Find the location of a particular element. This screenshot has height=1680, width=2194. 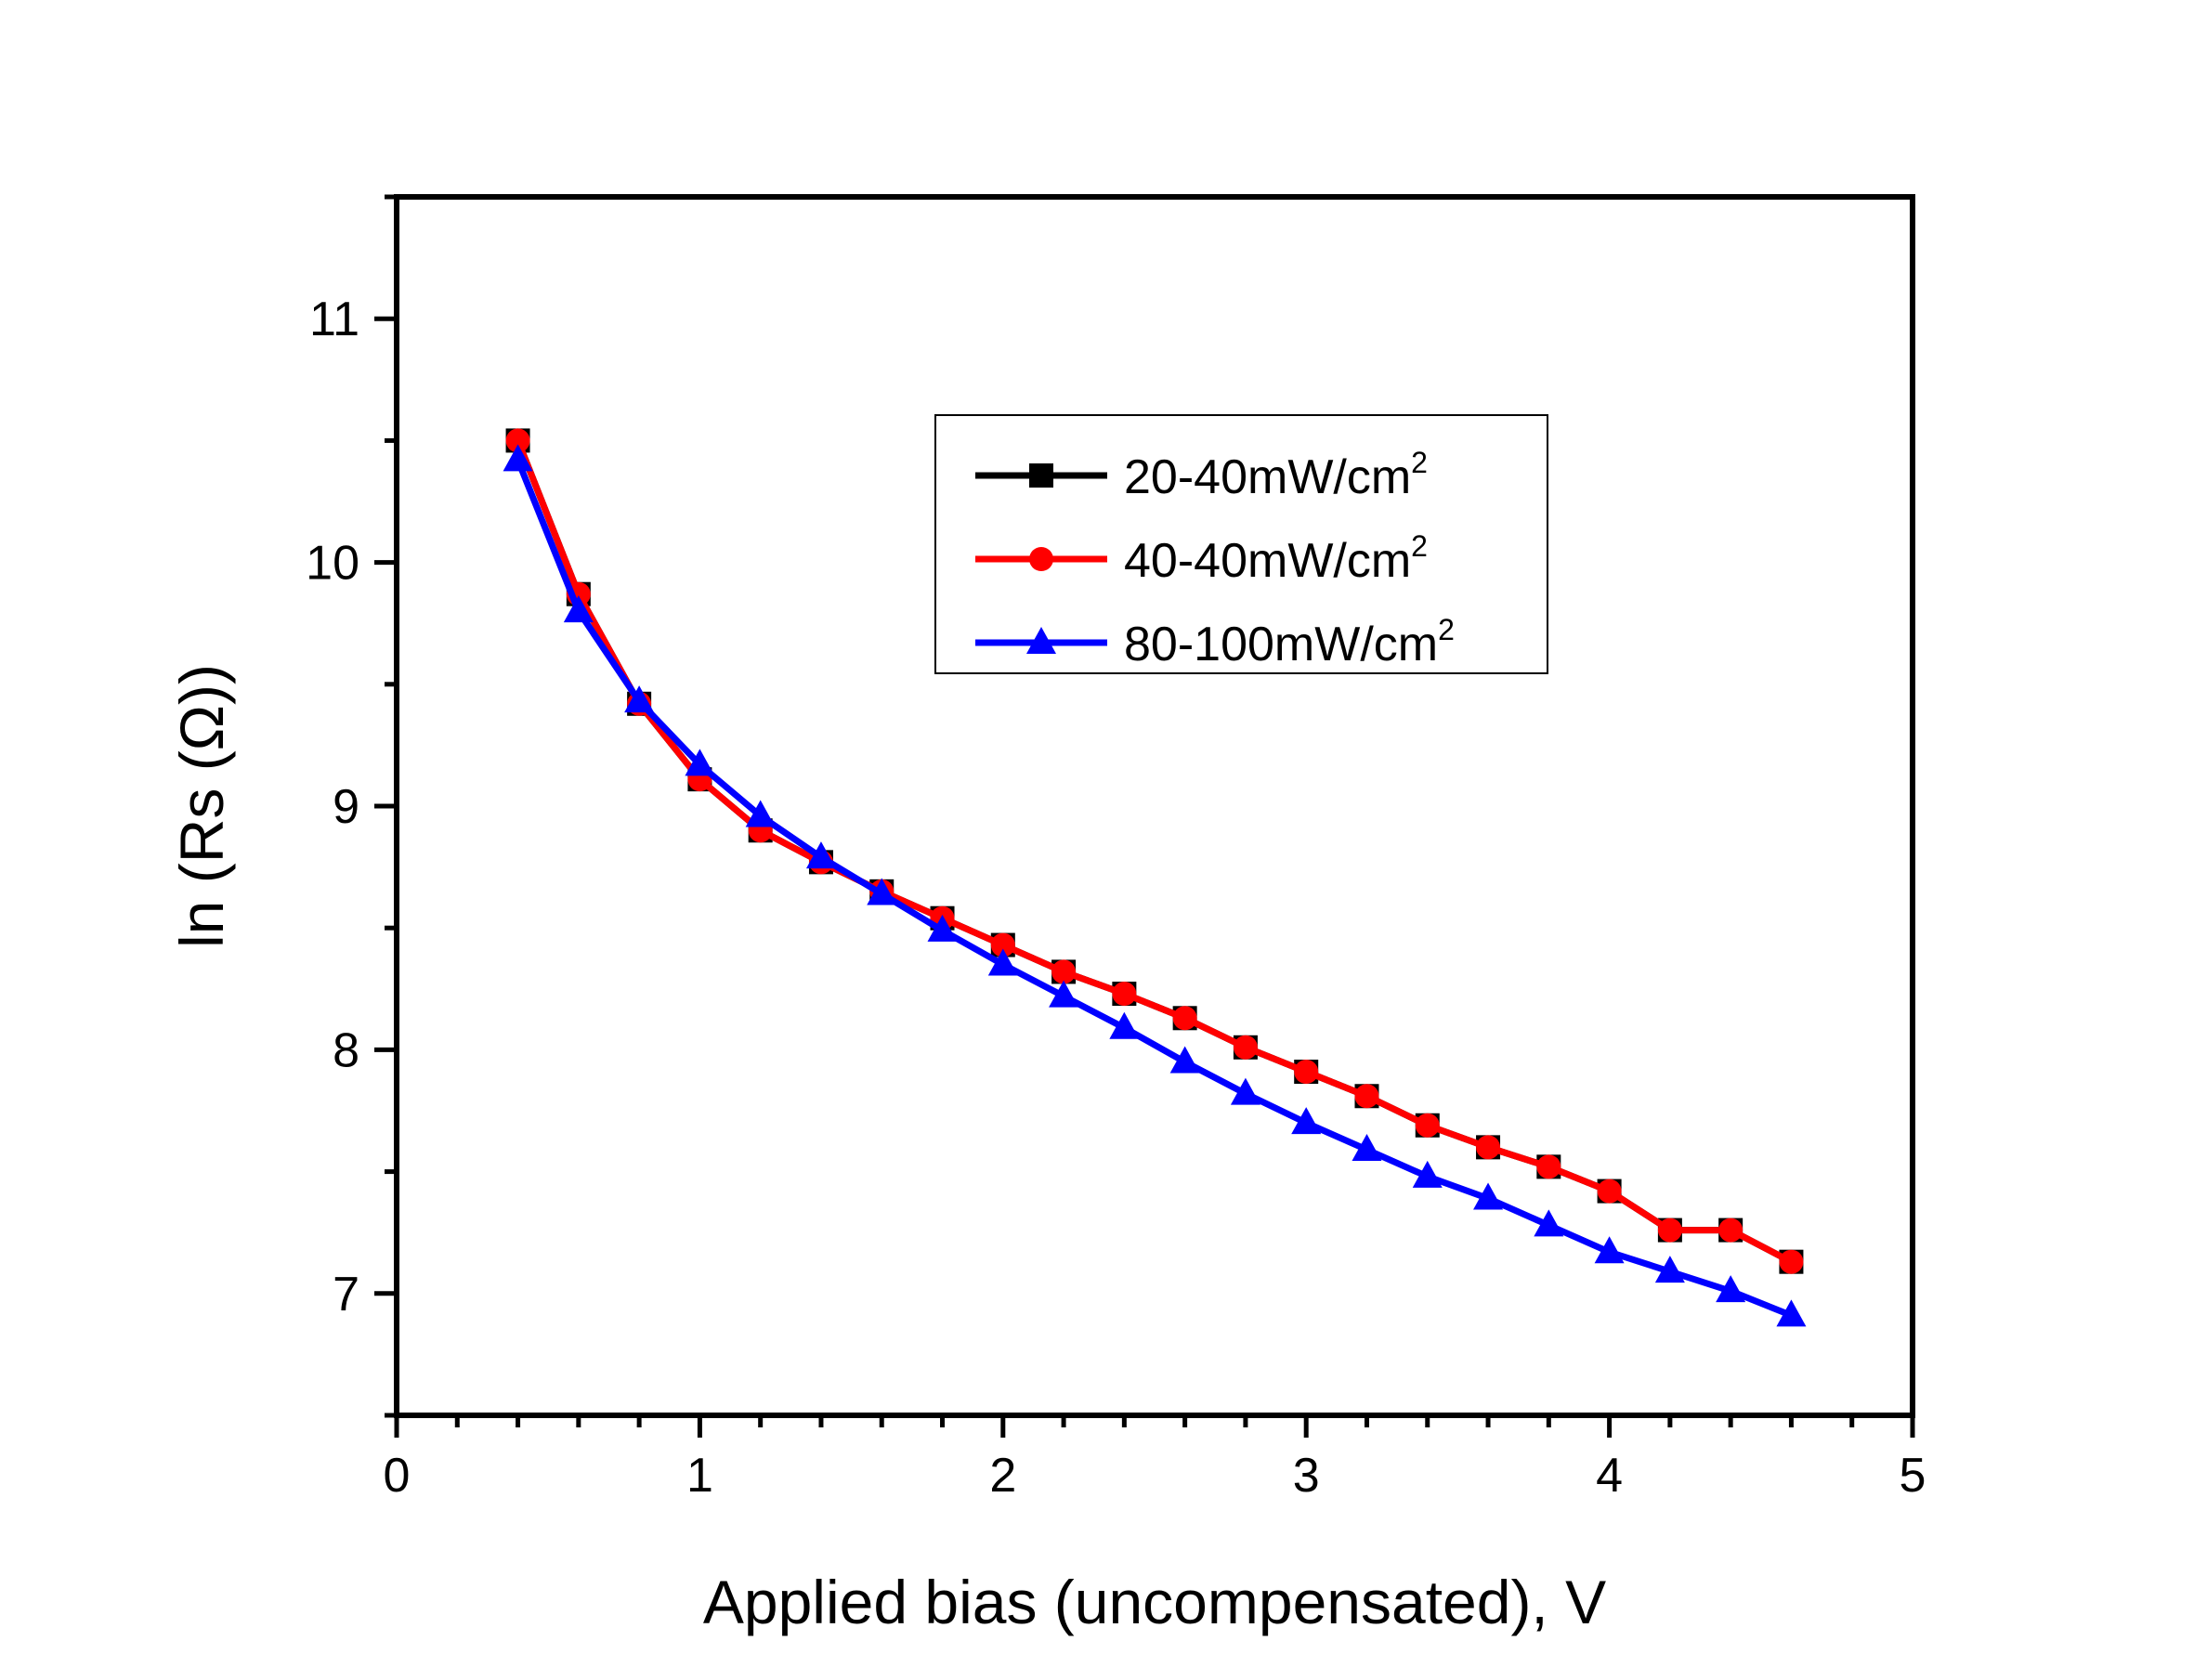

y-tick-label: 11 is located at coordinates (334, 319).